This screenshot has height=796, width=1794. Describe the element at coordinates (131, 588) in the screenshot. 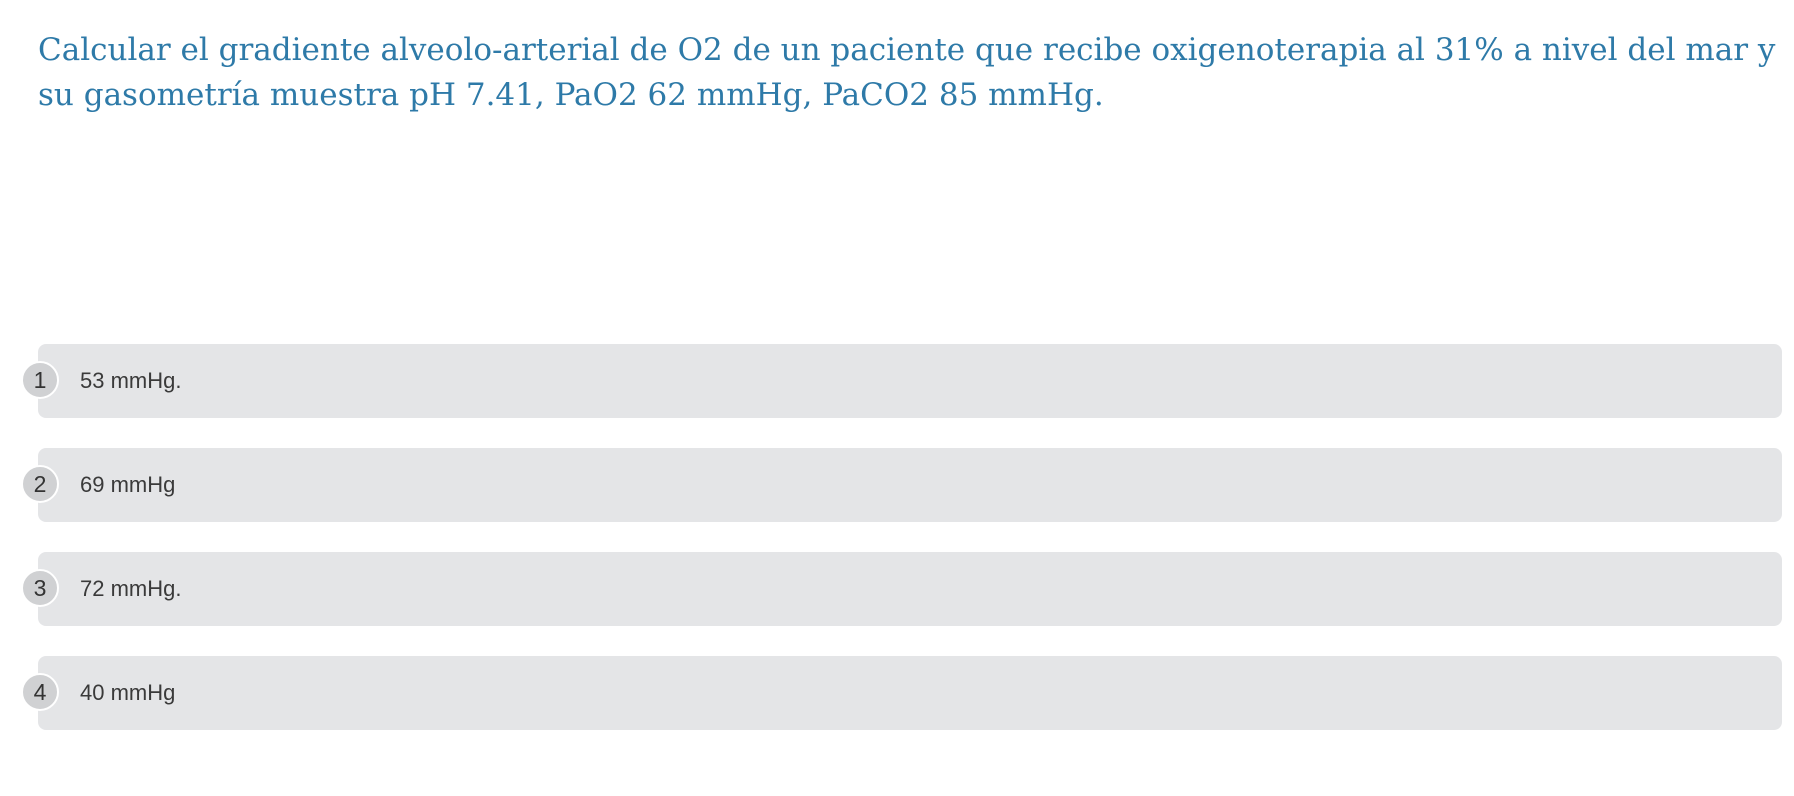

I see `option-label: 72 mmHg.` at that location.